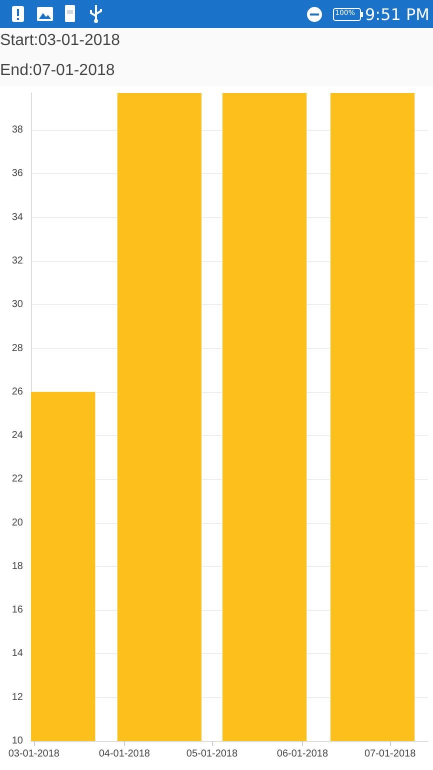 The image size is (433, 770). I want to click on x-tick-label: 07-01-2018, so click(390, 754).